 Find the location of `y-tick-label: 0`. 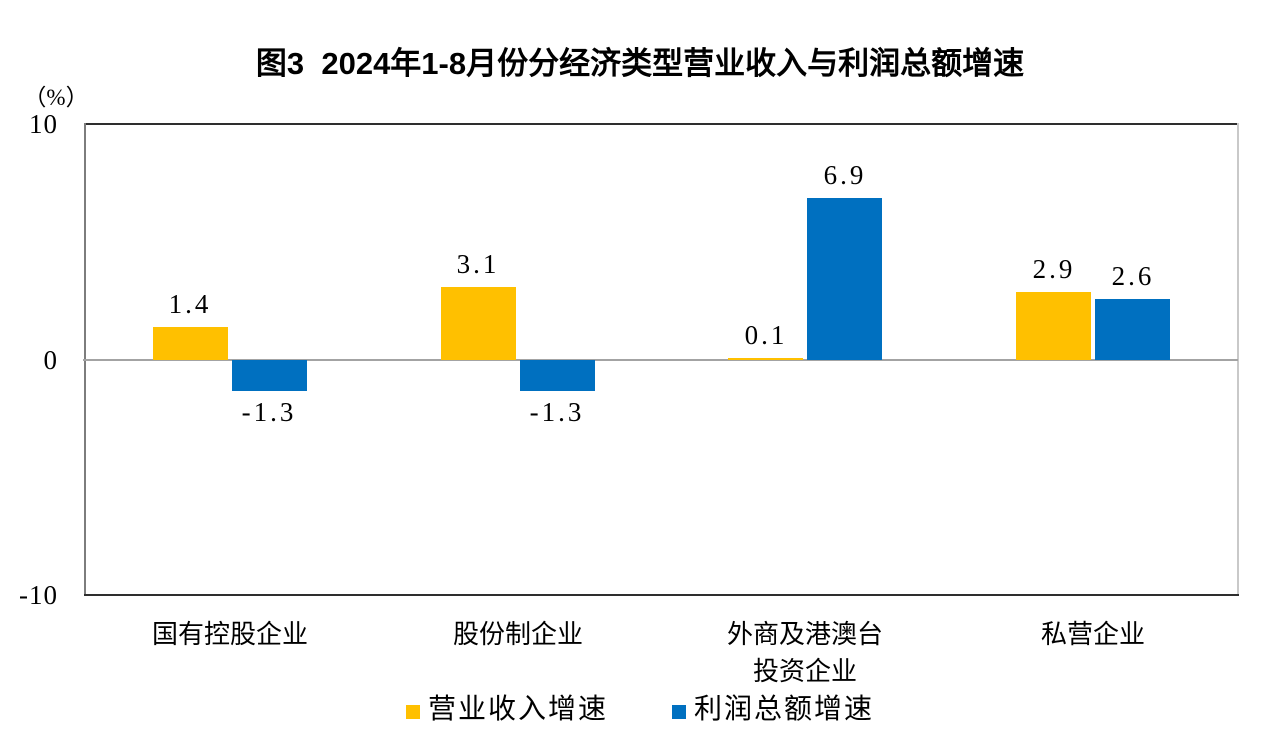

y-tick-label: 0 is located at coordinates (50, 359).